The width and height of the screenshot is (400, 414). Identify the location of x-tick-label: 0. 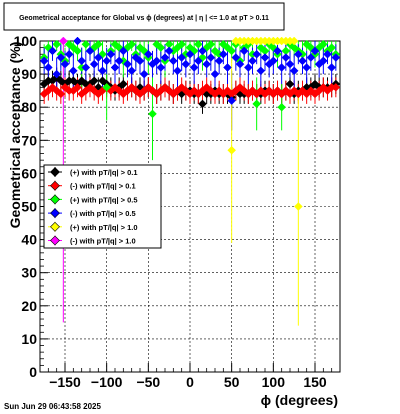
(190, 382).